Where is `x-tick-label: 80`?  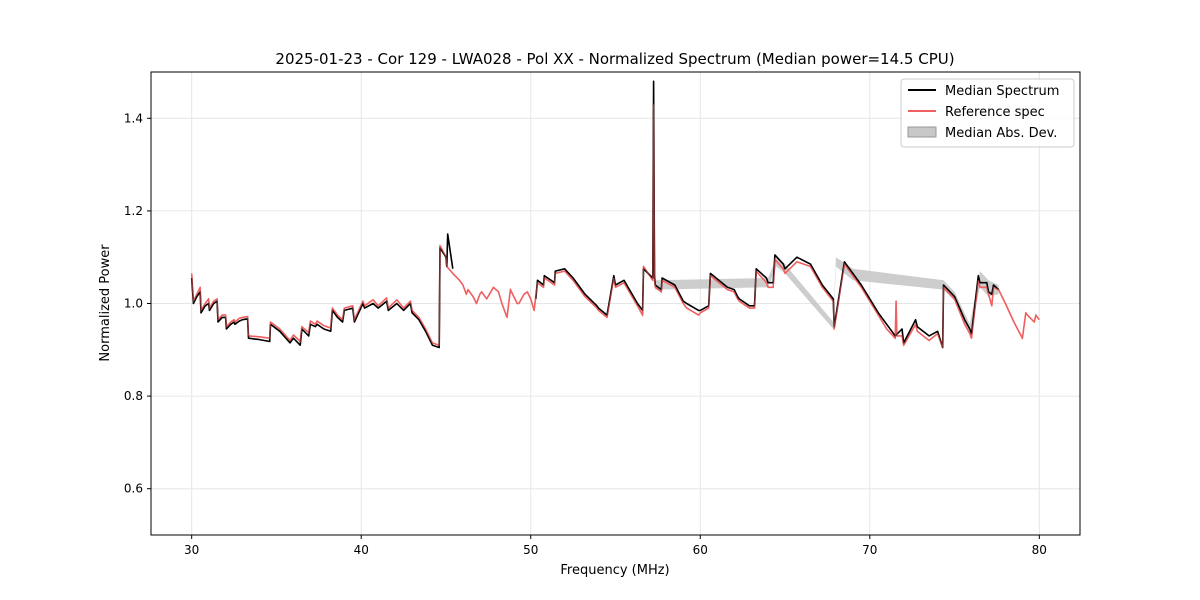 x-tick-label: 80 is located at coordinates (1039, 550).